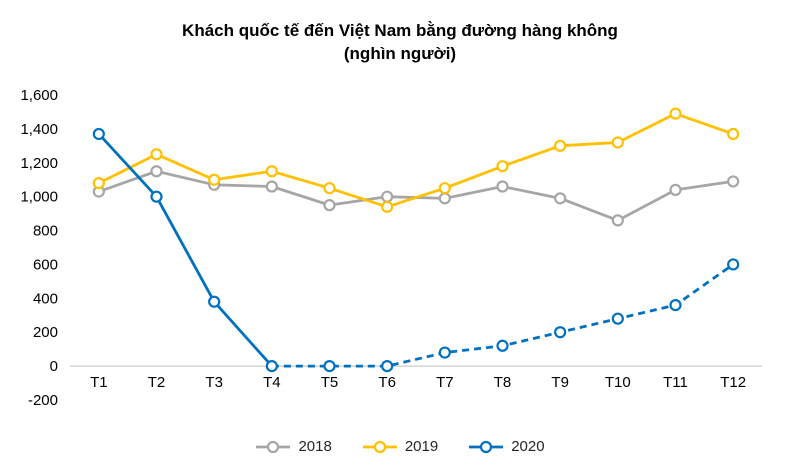  Describe the element at coordinates (45, 332) in the screenshot. I see `y-axis-tick-label: 200` at that location.